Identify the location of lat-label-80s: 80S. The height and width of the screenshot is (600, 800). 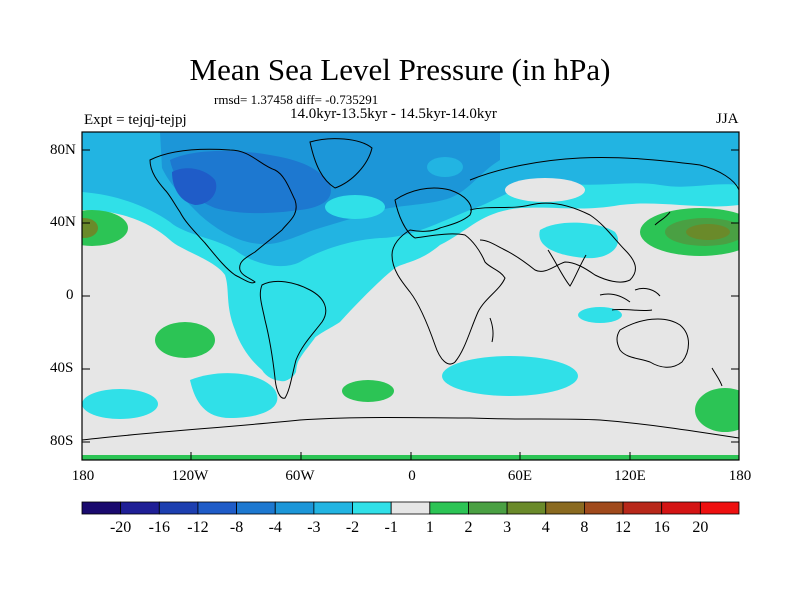
(62, 441).